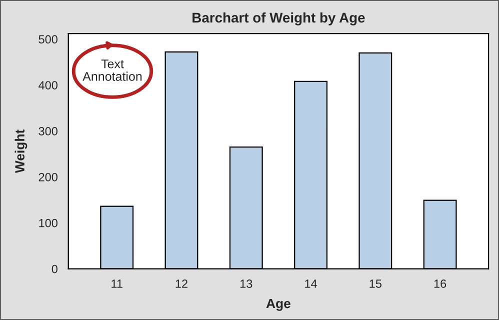  What do you see at coordinates (440, 284) in the screenshot?
I see `x-tick-label: 16` at bounding box center [440, 284].